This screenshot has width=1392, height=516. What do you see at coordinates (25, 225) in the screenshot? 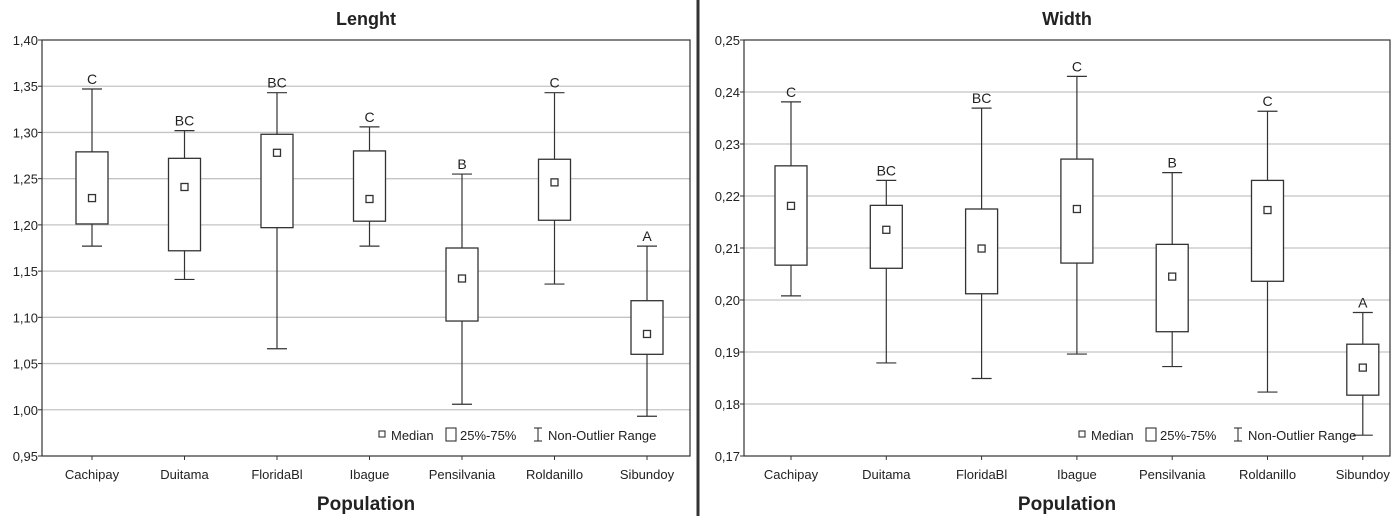
I see `y-tick-label: 1,20` at bounding box center [25, 225].